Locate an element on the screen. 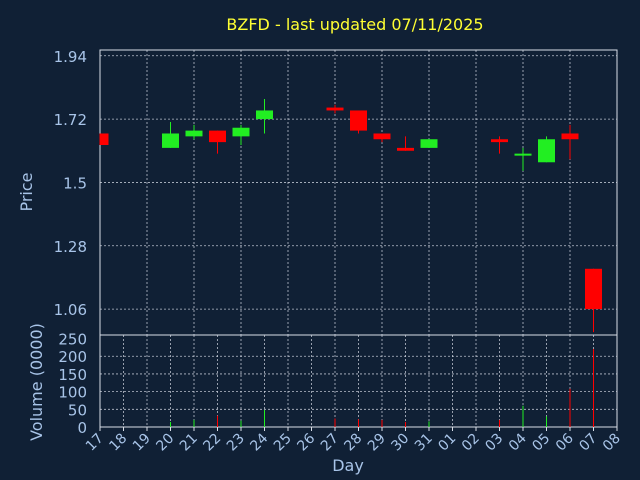 This screenshot has height=480, width=640. x-tick-label: 26 is located at coordinates (306, 442).